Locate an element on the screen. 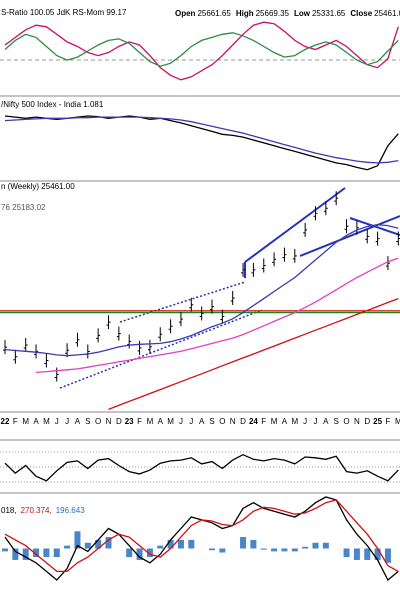 The width and height of the screenshot is (400, 600). quote-value: 25669.35 is located at coordinates (273, 13).